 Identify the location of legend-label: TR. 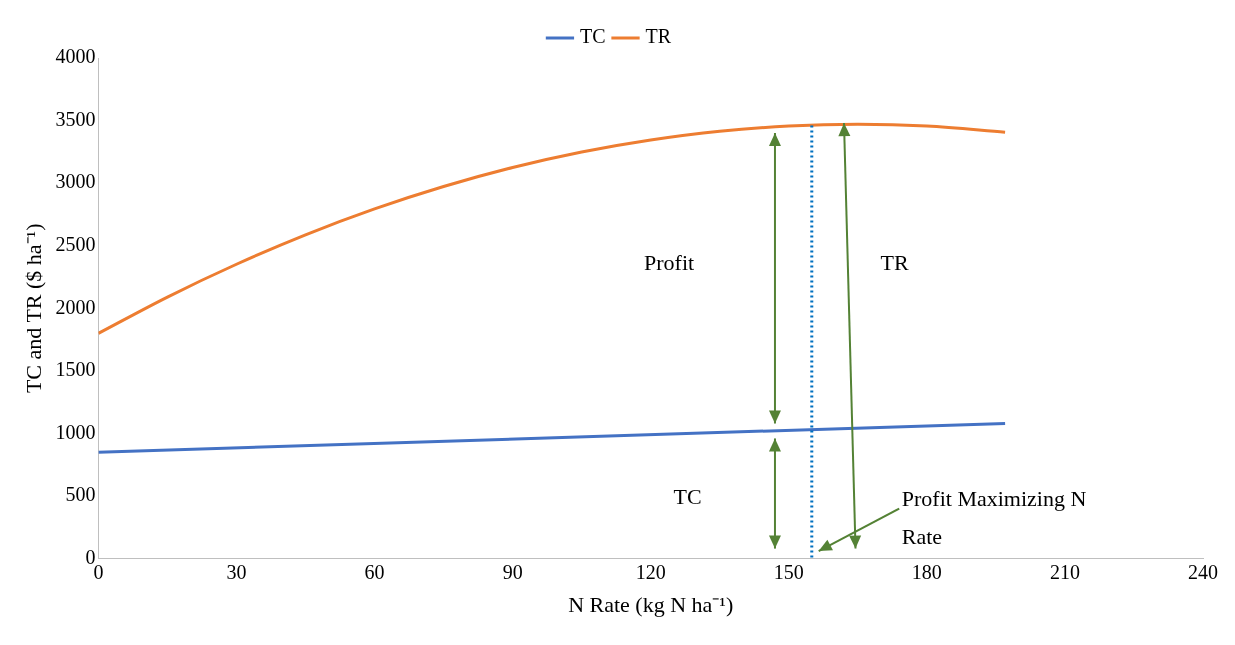
(658, 36).